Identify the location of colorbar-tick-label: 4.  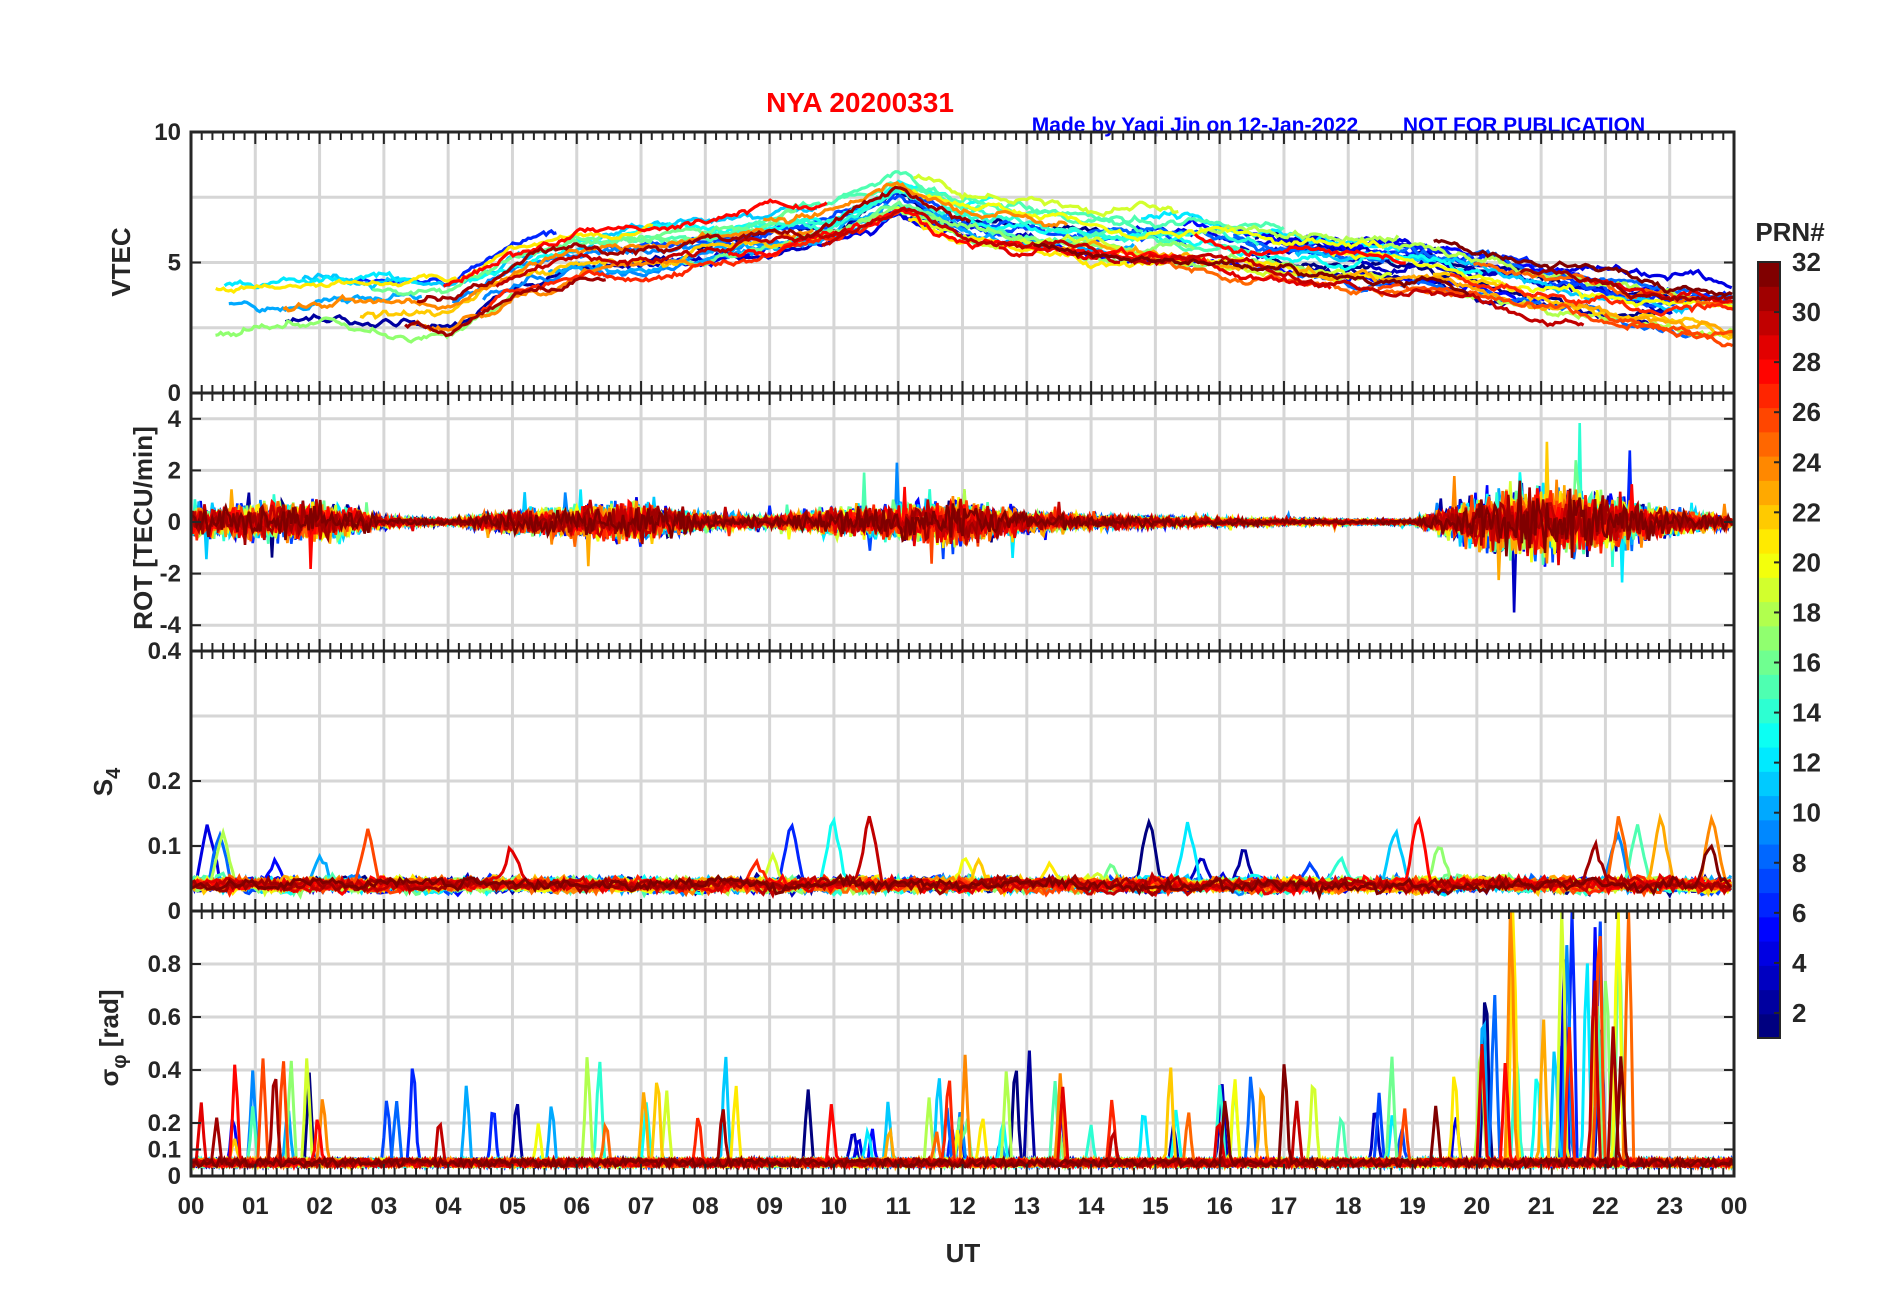
(1799, 963).